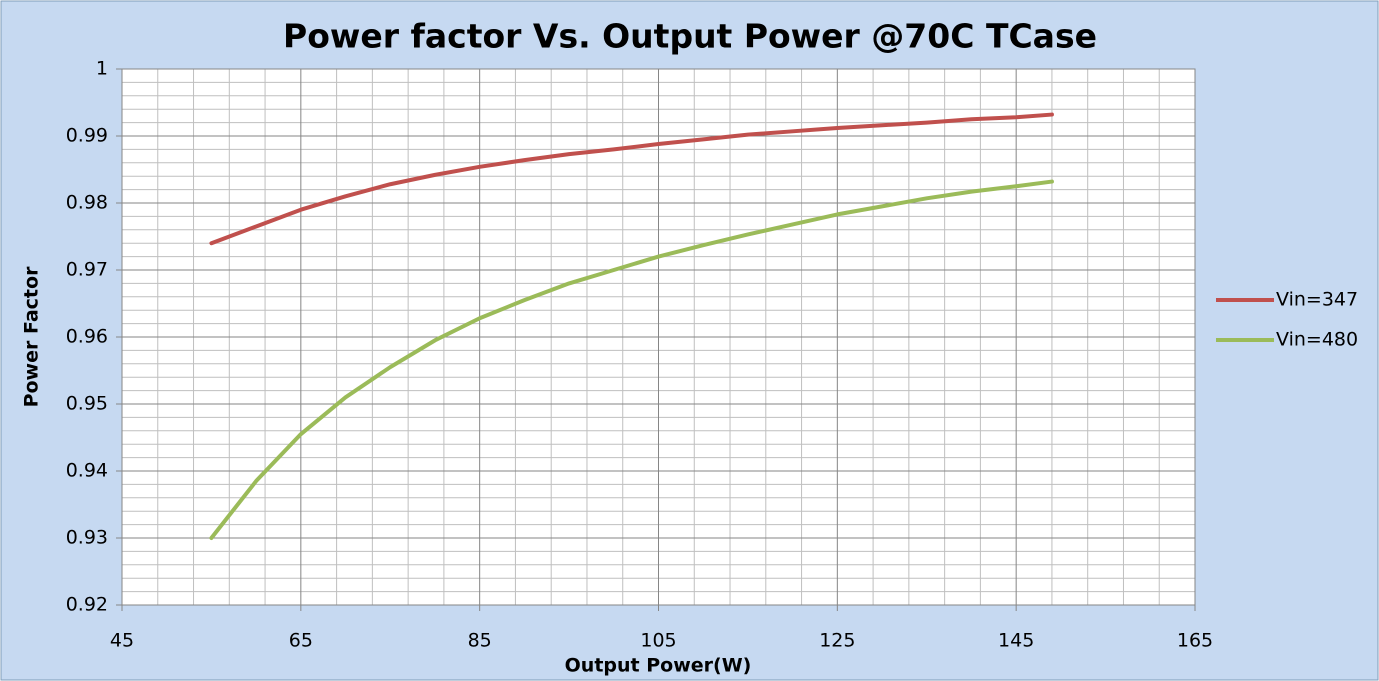  Describe the element at coordinates (837, 641) in the screenshot. I see `x-tick-label: 125` at that location.